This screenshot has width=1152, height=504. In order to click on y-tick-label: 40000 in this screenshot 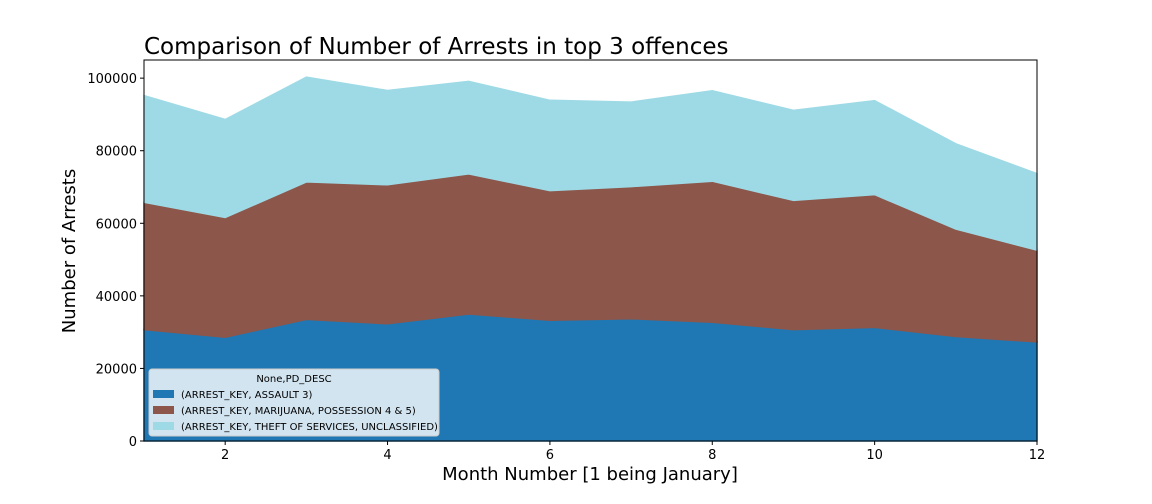, I will do `click(116, 297)`.